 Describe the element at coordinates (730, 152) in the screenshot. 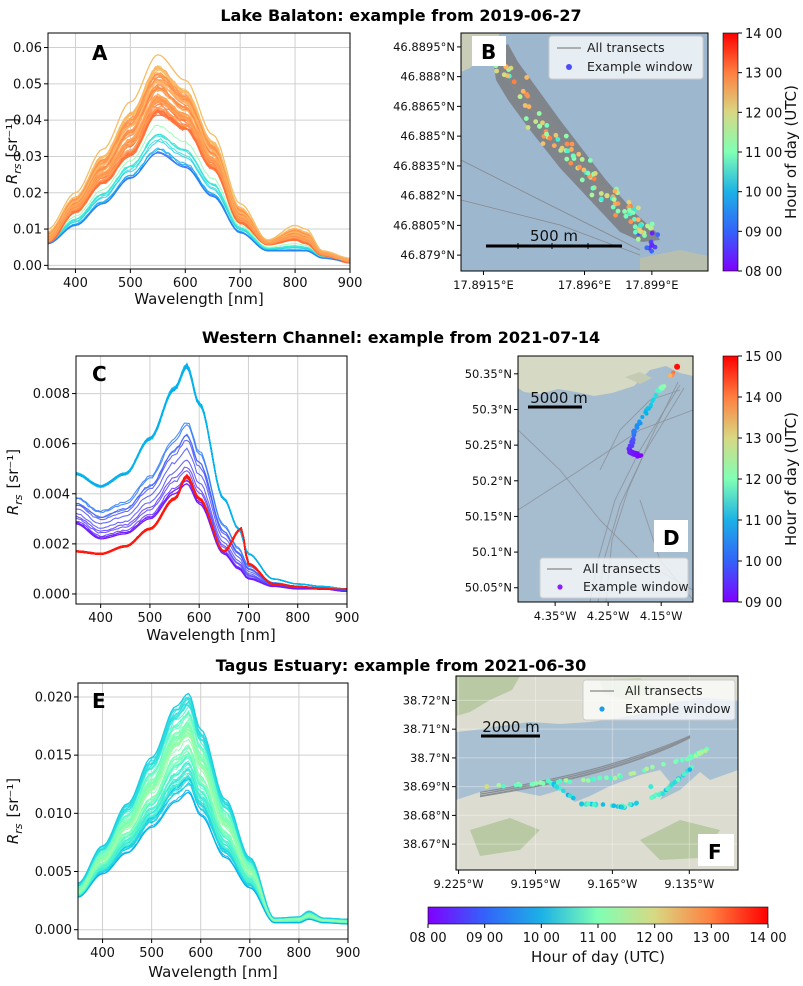

I see `colorbar-b` at that location.